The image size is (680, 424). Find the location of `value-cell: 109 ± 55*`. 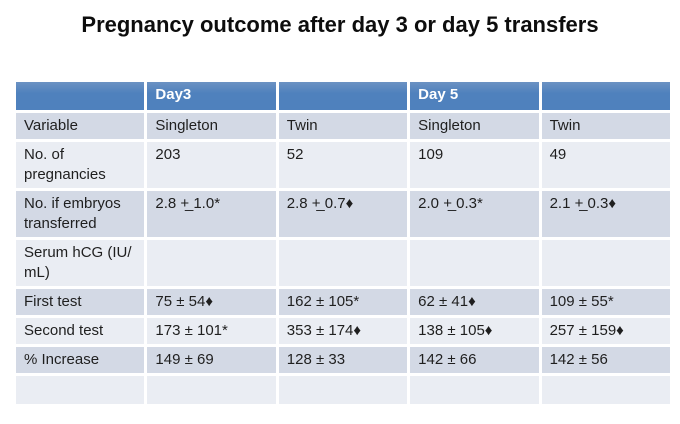

value-cell: 109 ± 55* is located at coordinates (605, 302).